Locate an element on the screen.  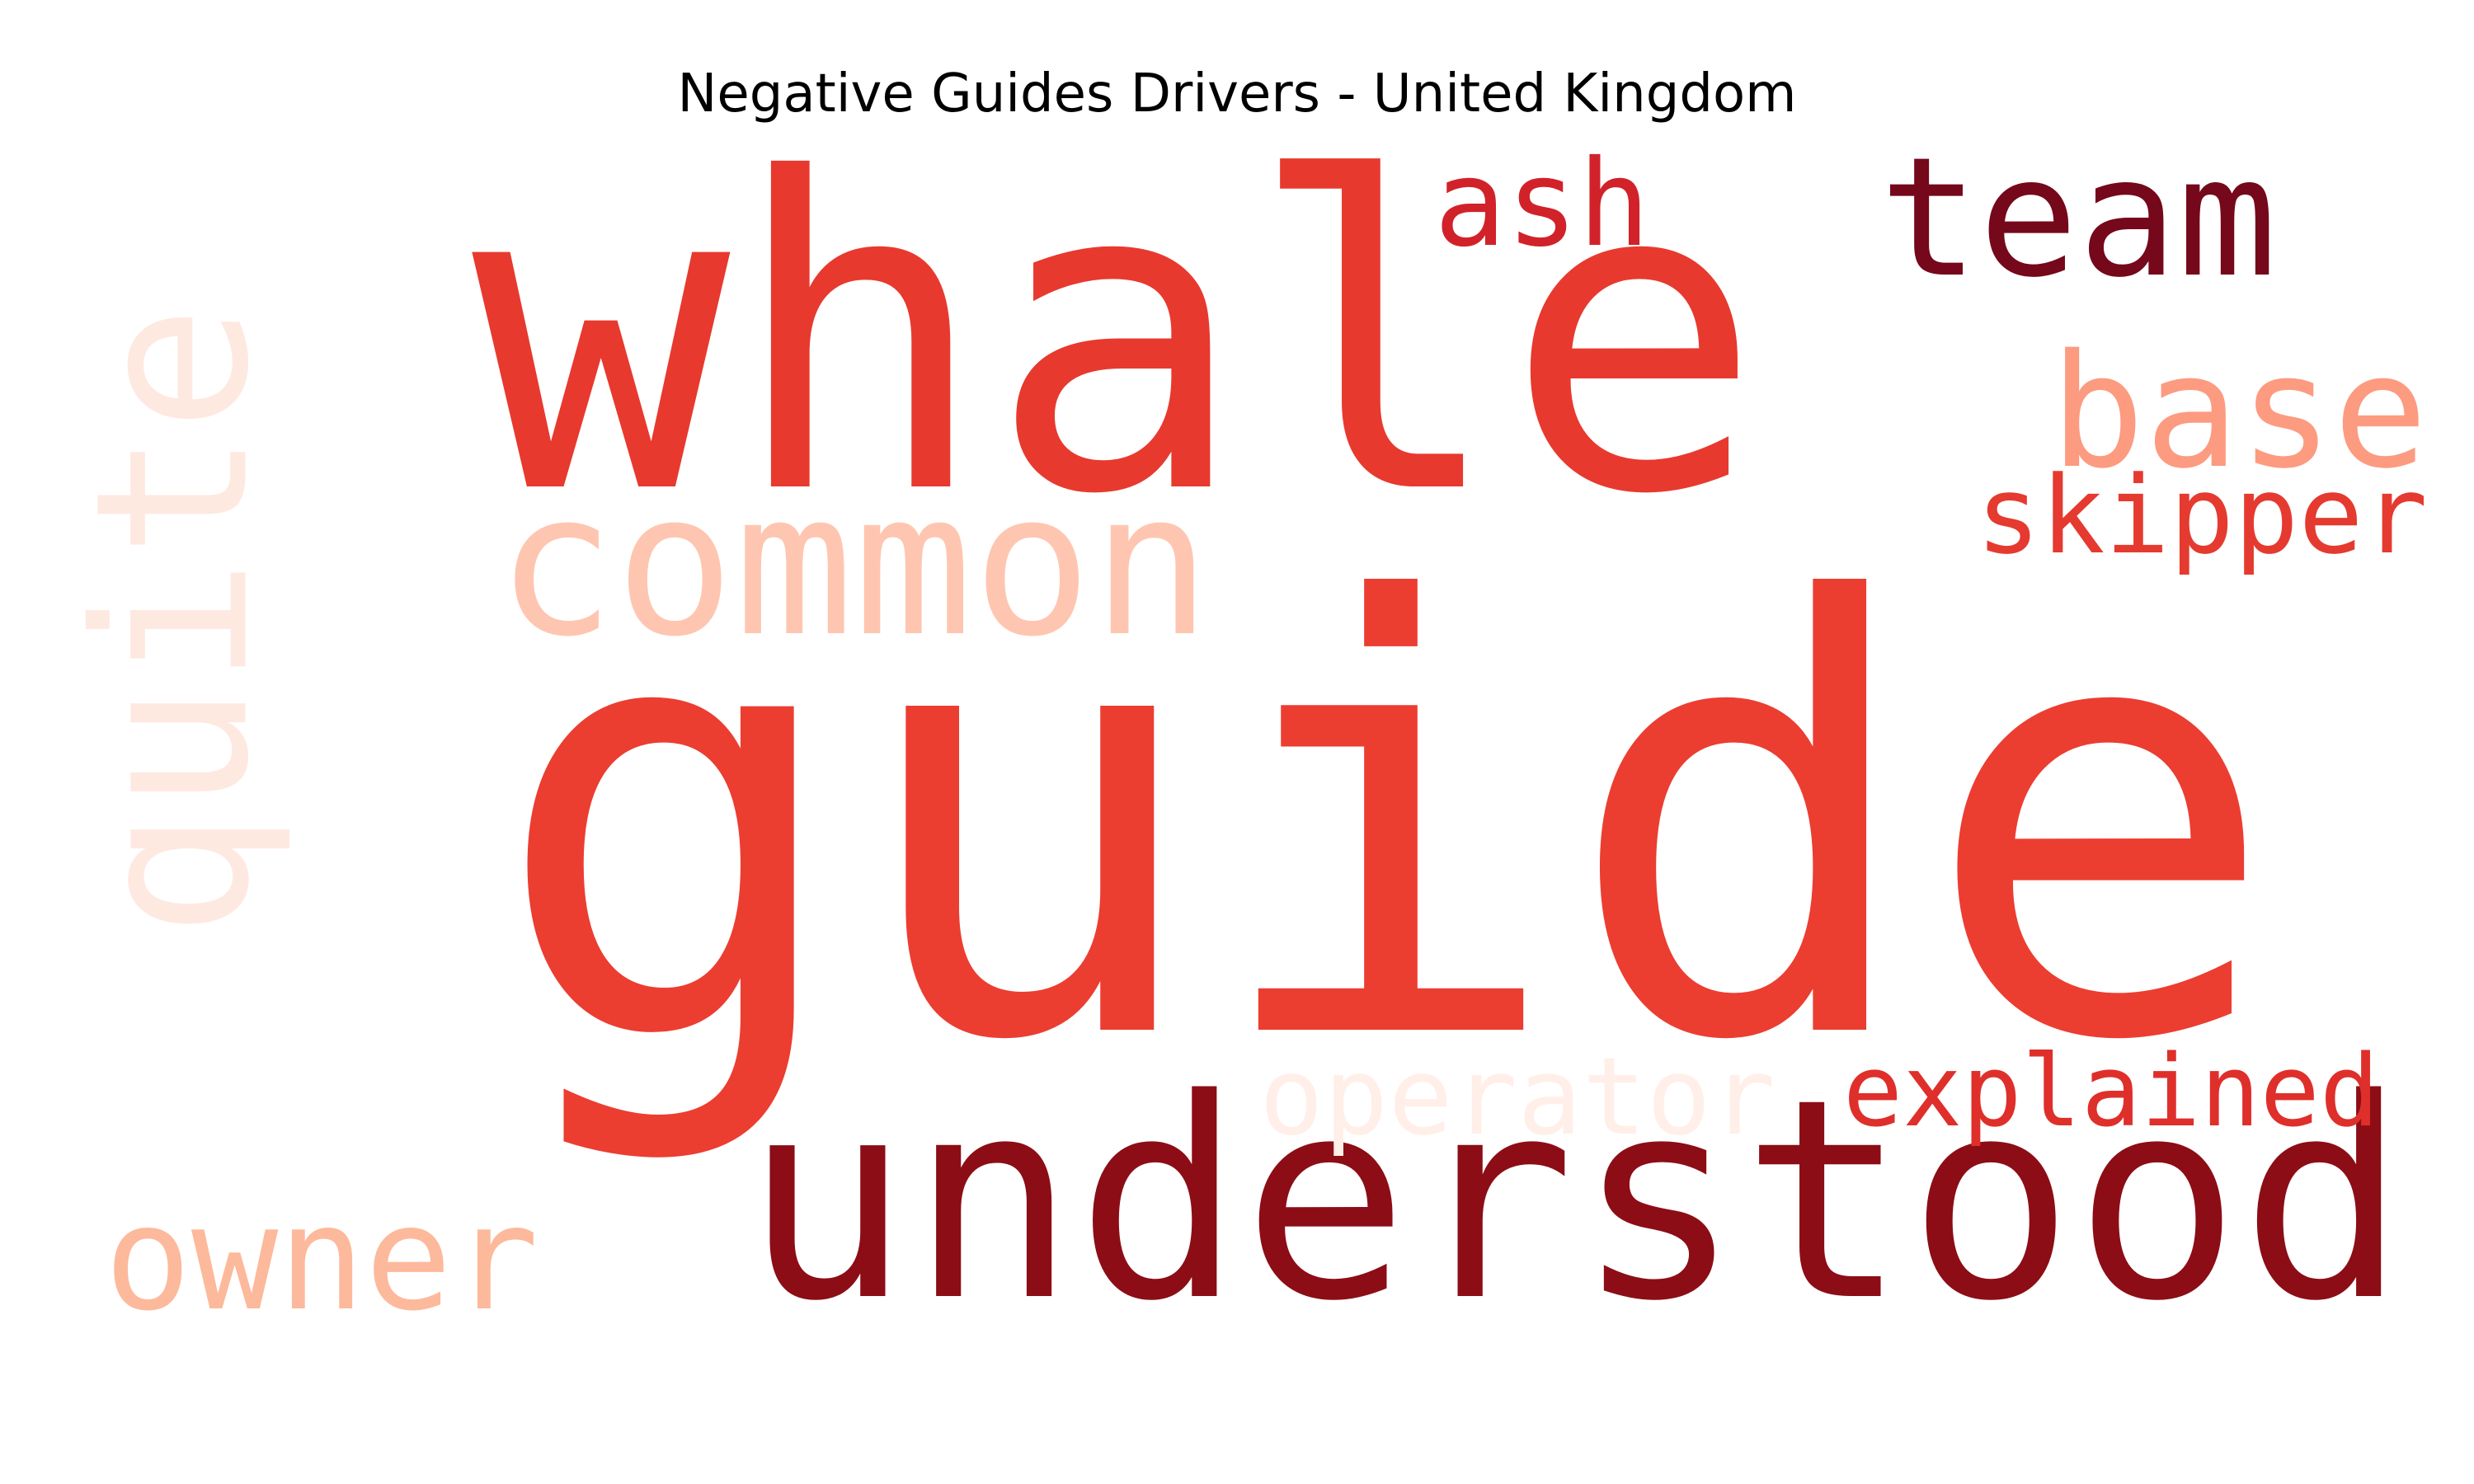
word-base: base is located at coordinates (2239, 412).